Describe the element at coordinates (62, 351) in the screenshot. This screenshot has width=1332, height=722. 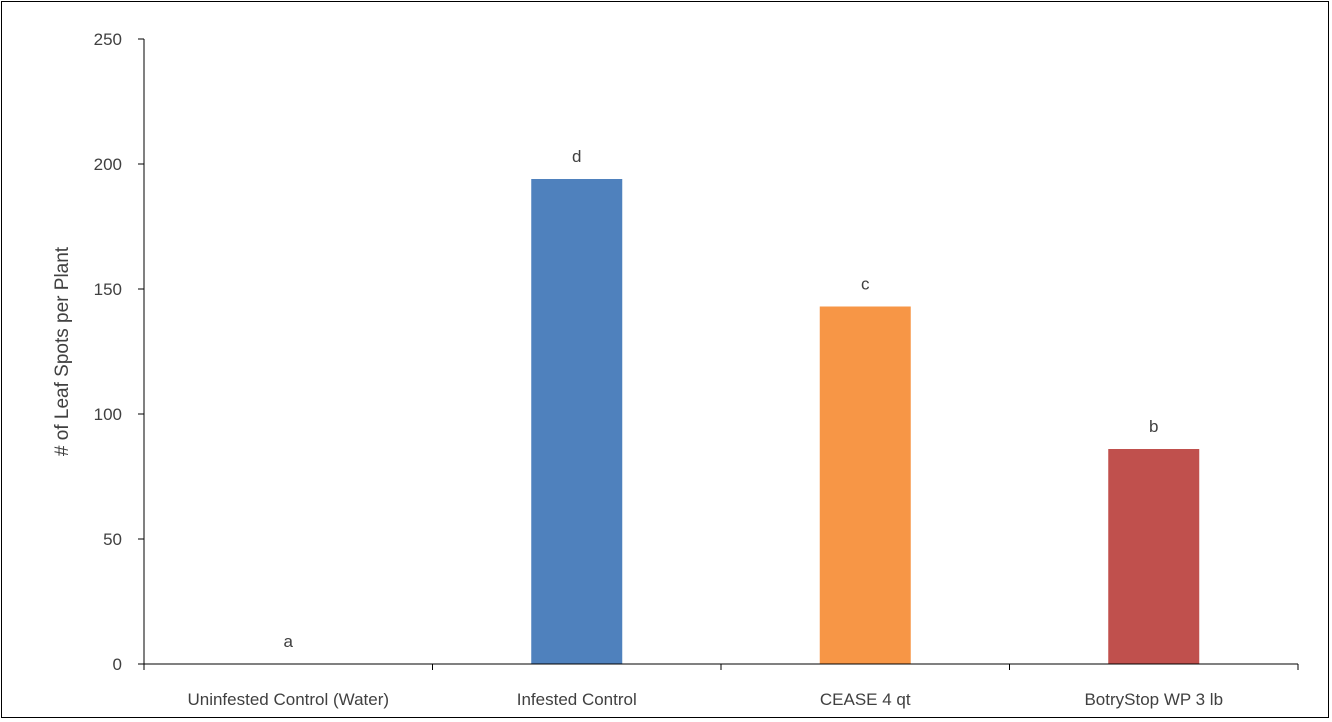
I see `y-axis-title: # of Leaf Spots per Plant` at that location.